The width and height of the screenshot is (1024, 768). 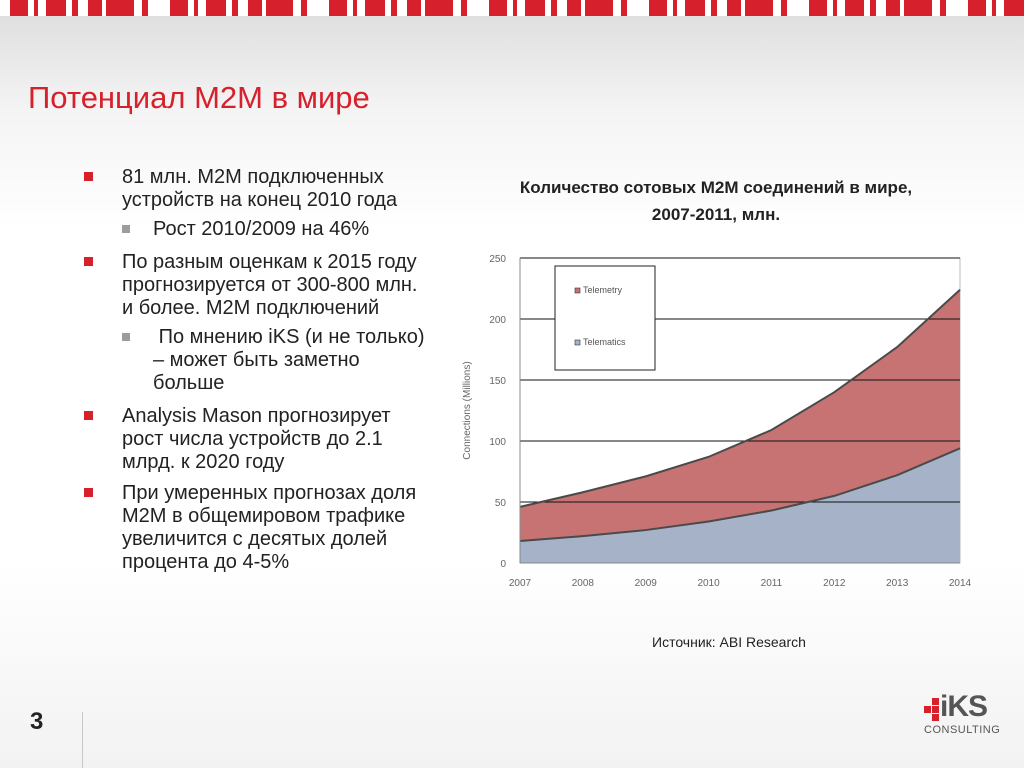 What do you see at coordinates (497, 442) in the screenshot?
I see `y-tick-label: 100` at bounding box center [497, 442].